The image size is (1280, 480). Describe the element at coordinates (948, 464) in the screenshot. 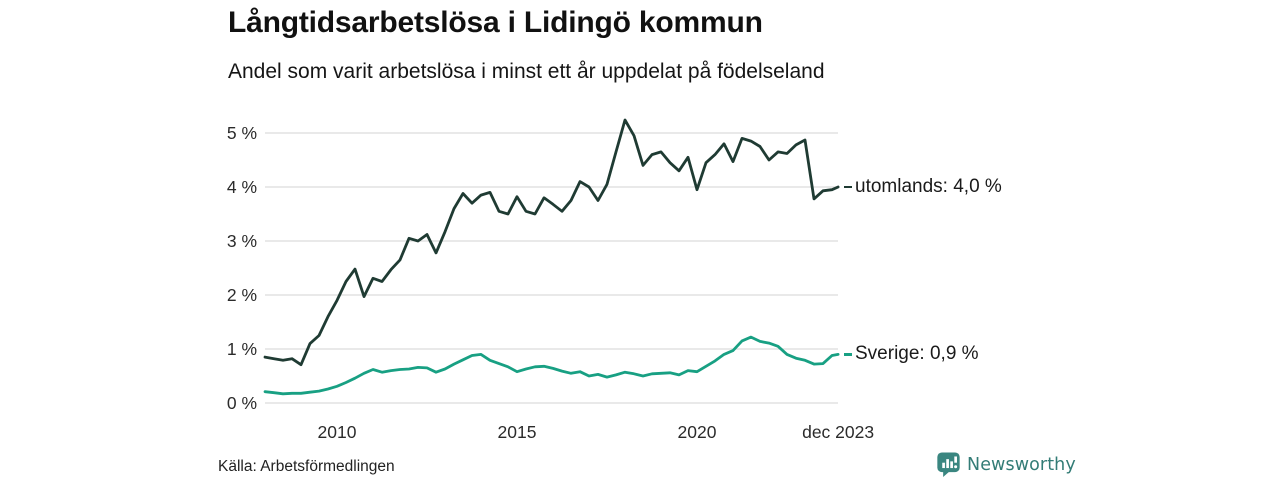

I see `newsworthy-logo-icon` at that location.